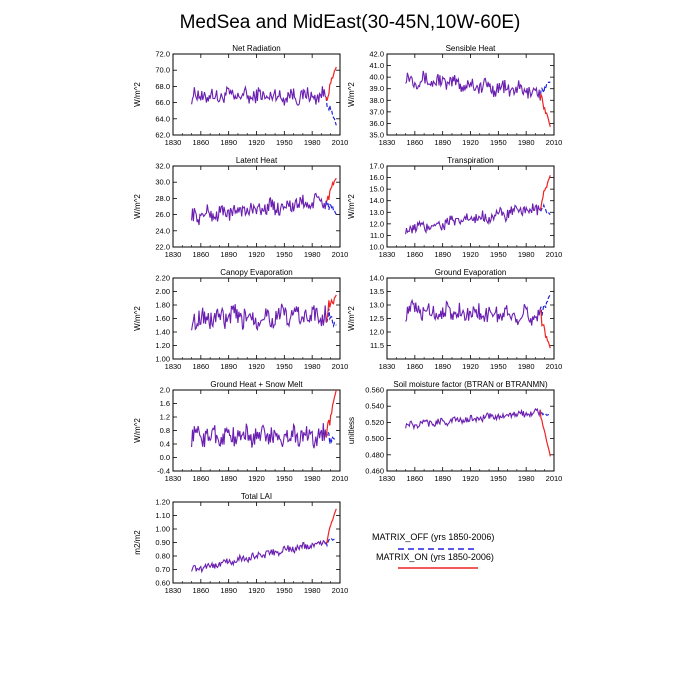 This screenshot has height=700, width=700. Describe the element at coordinates (376, 247) in the screenshot. I see `y-tick-label: 10.0` at that location.